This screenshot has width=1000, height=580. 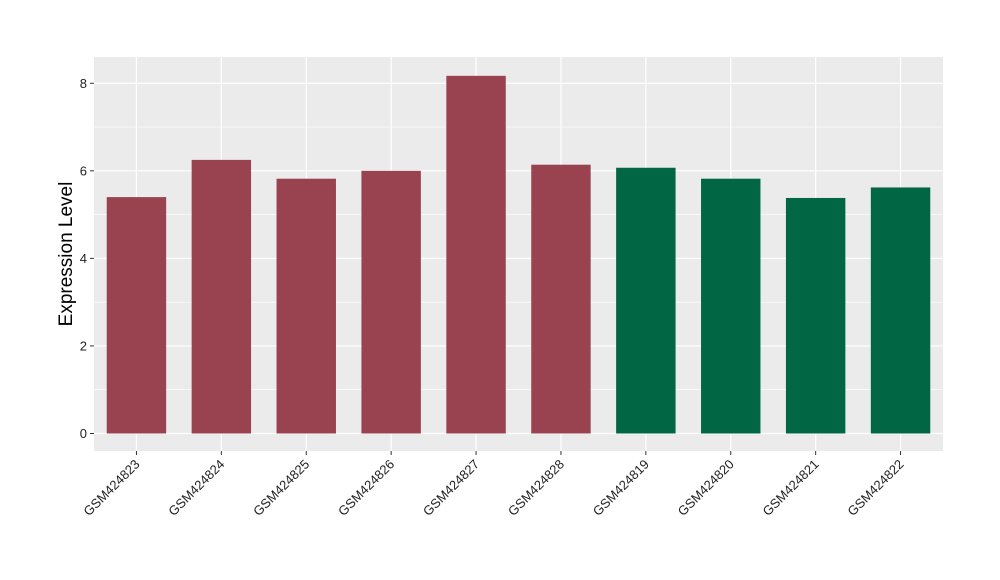 I want to click on y-tick-label: 6, so click(x=83, y=170).